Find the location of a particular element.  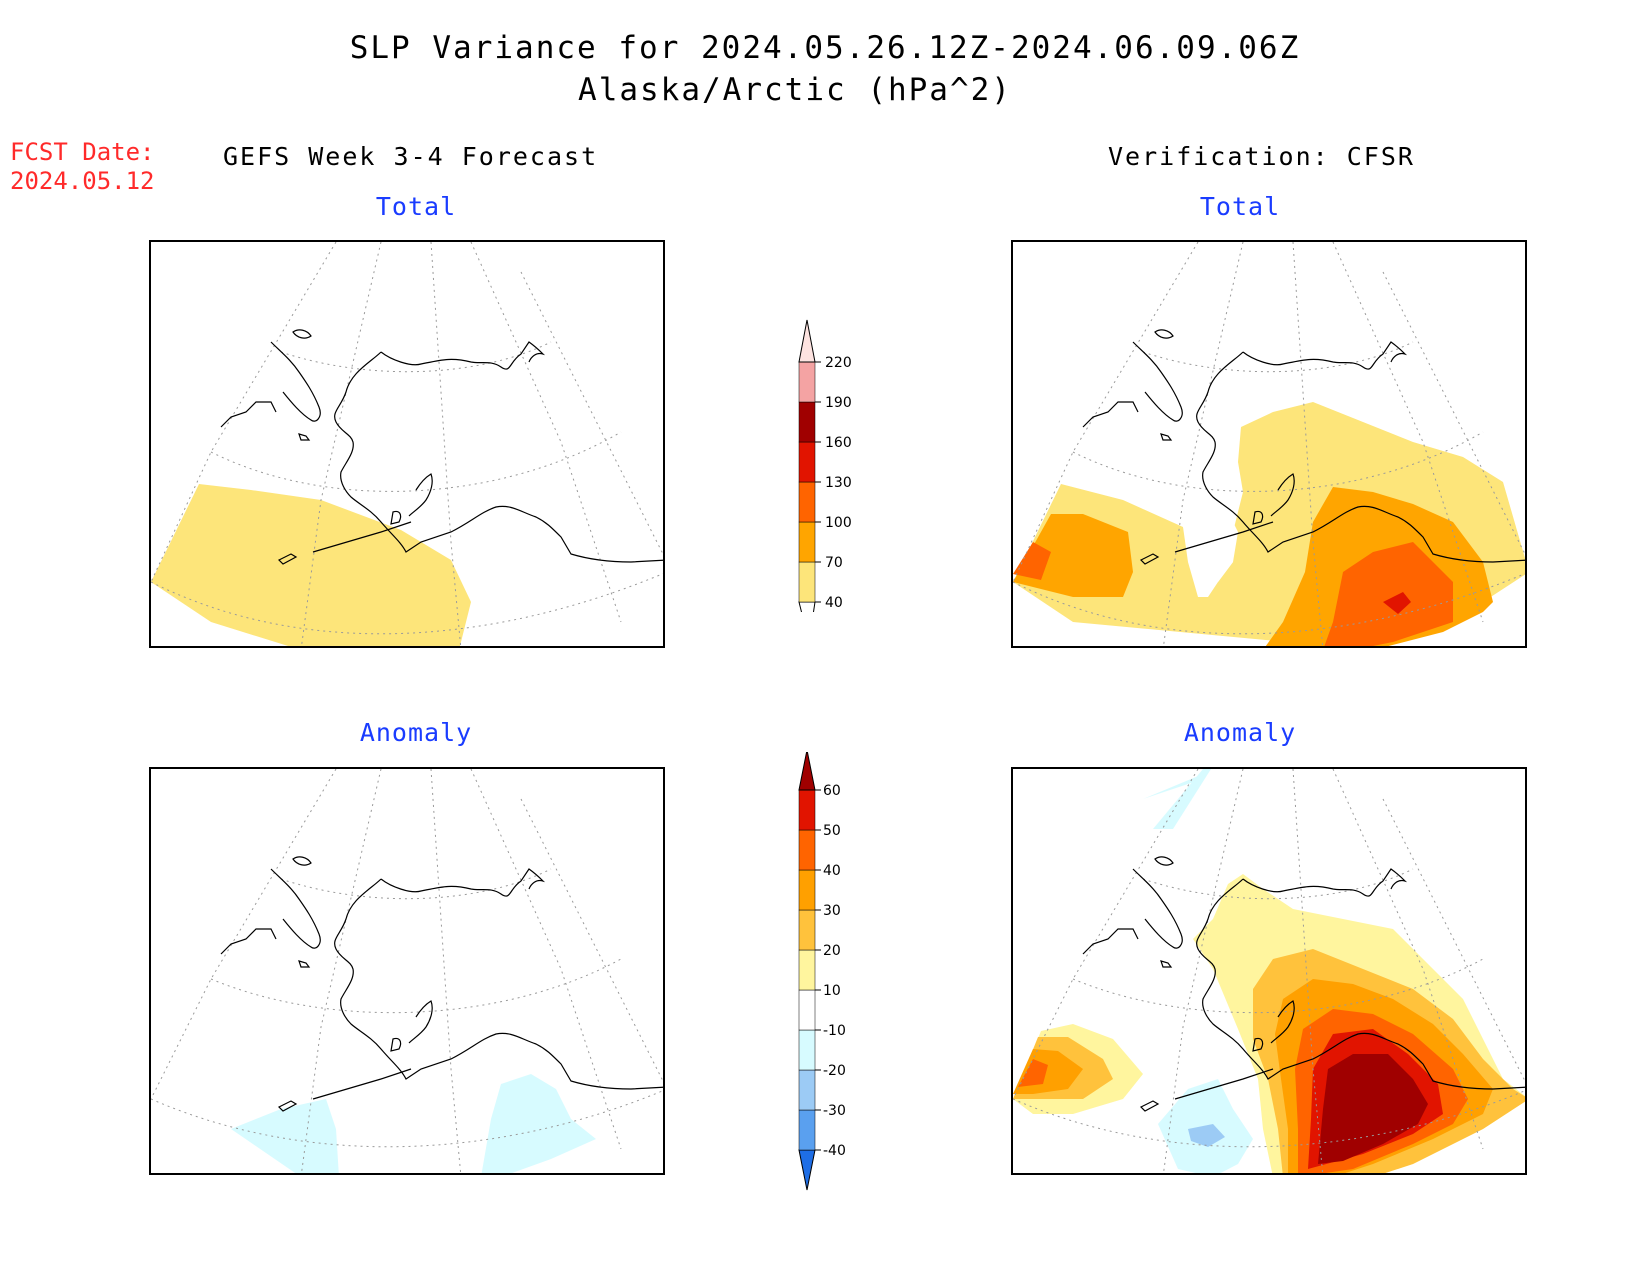

contour-fill-m20-m30 is located at coordinates (1206, 1135).